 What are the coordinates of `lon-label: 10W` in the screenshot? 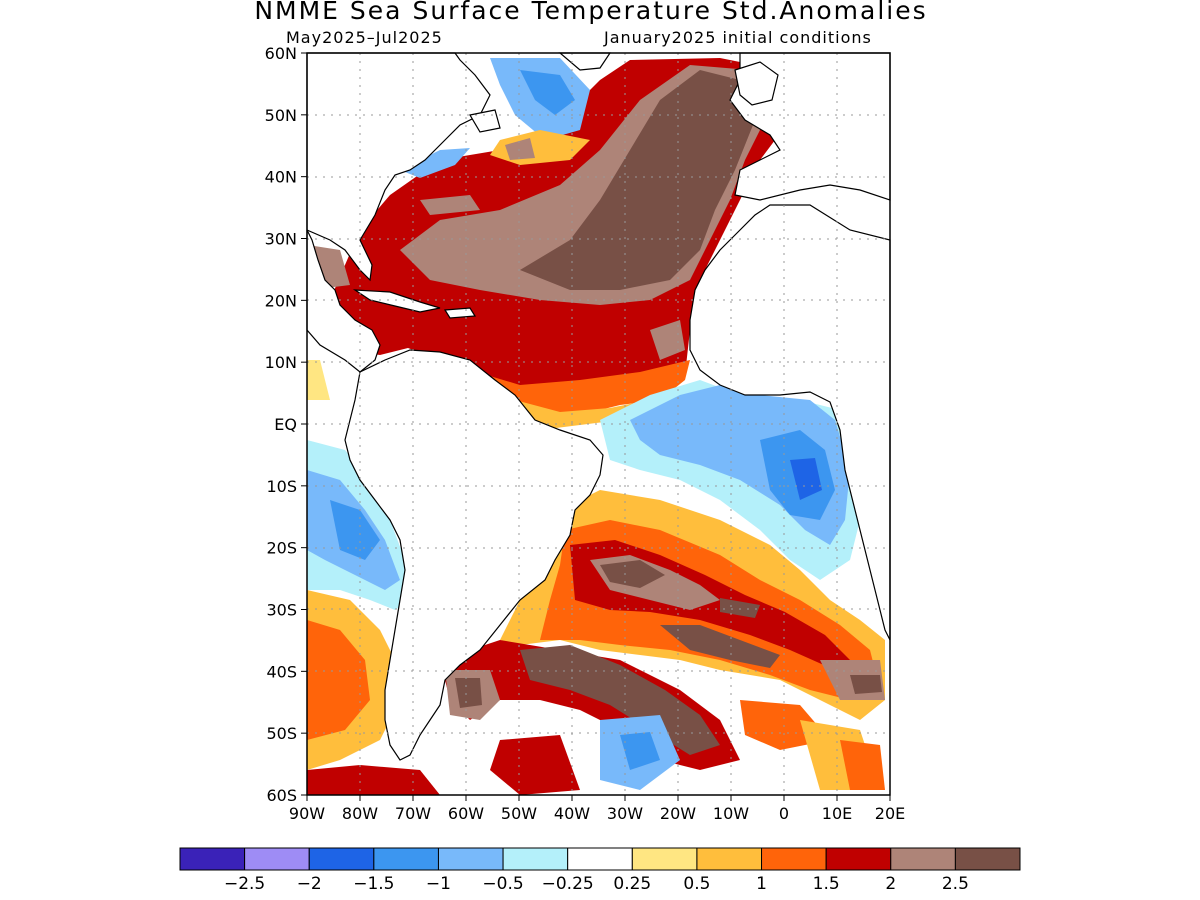 It's located at (731, 813).